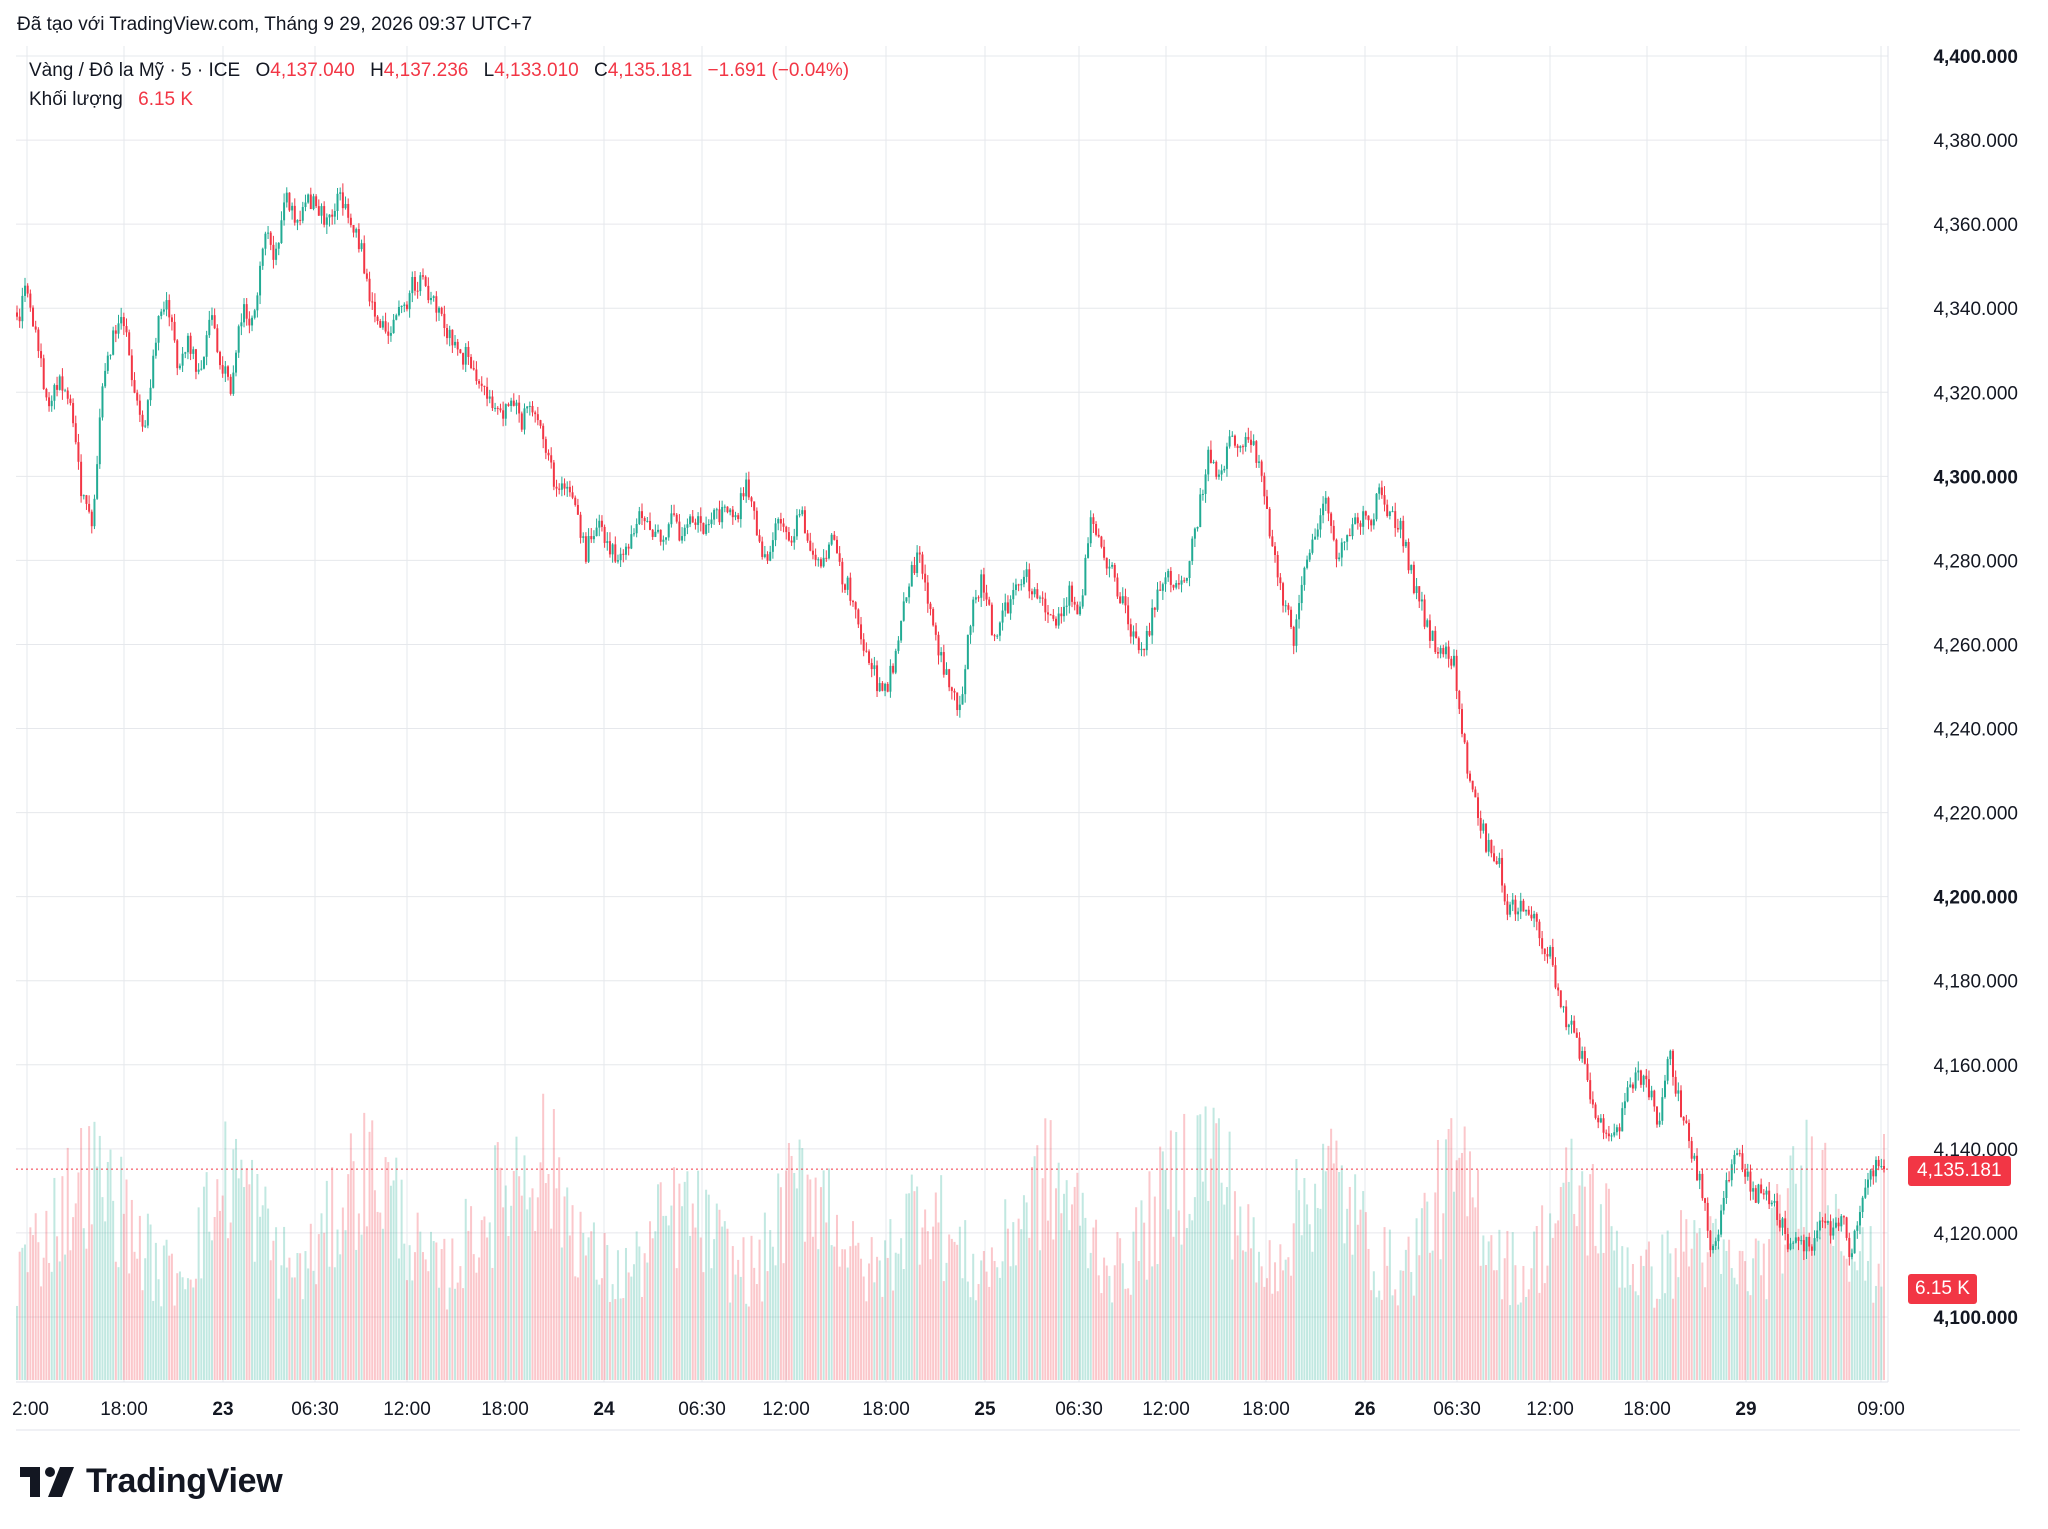  What do you see at coordinates (76, 99) in the screenshot?
I see `volume-label: Khối lượng` at bounding box center [76, 99].